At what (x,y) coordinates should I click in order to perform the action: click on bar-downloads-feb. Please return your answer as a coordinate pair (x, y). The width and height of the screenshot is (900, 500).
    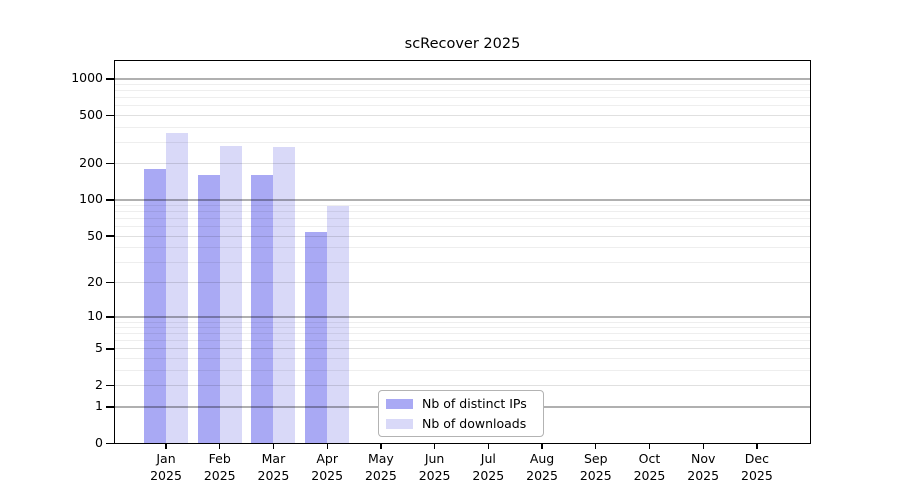
    Looking at the image, I should click on (230, 294).